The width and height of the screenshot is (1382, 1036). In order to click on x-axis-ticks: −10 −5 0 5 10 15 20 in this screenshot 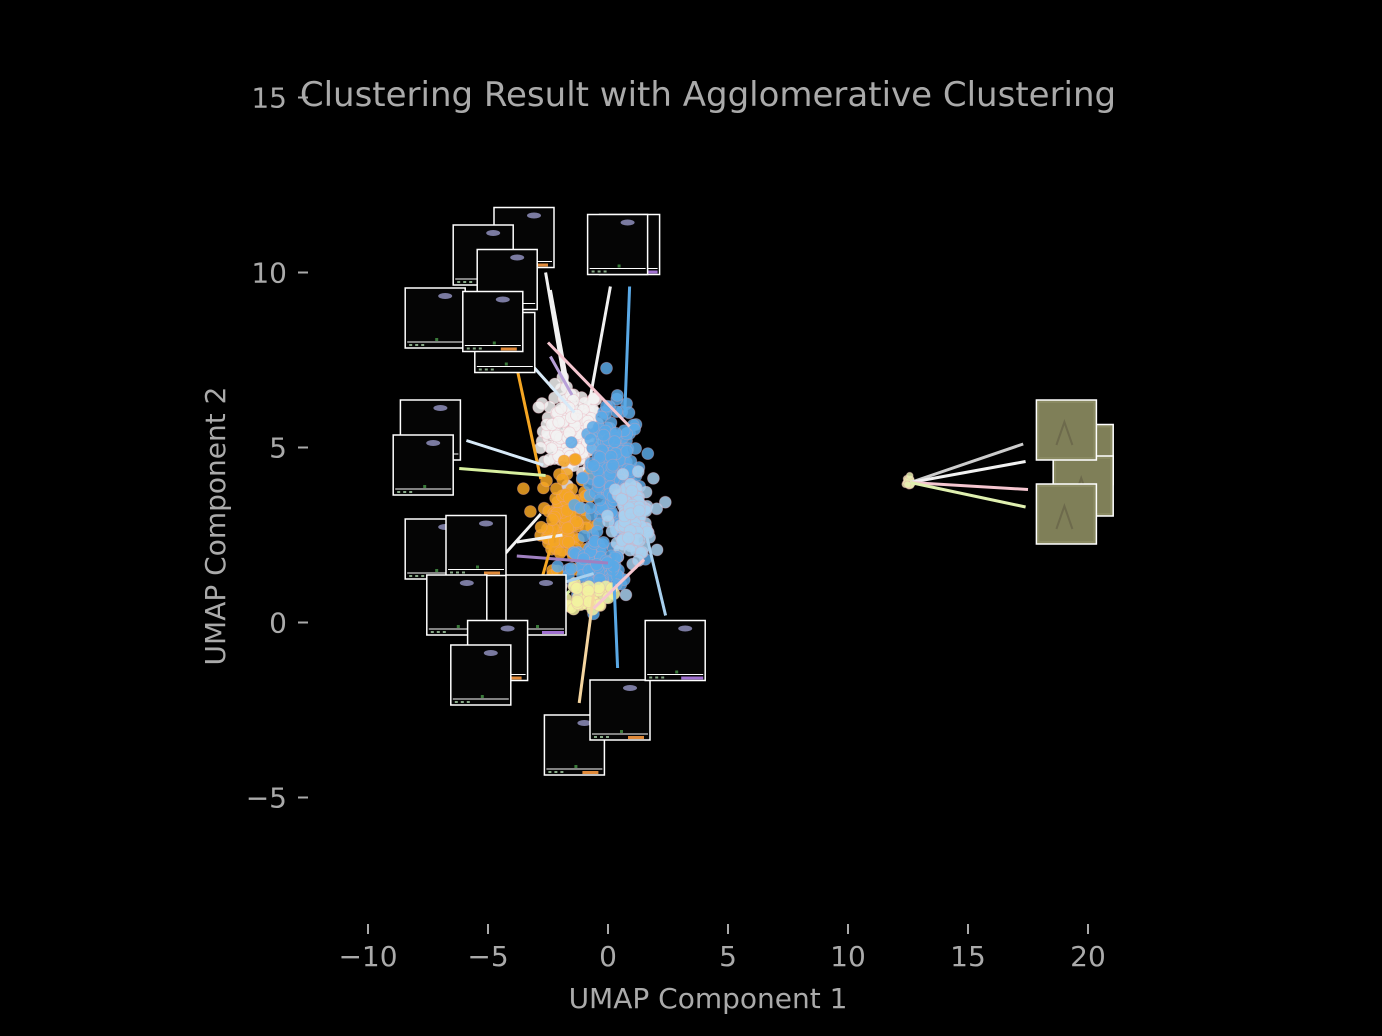, I will do `click(722, 948)`.